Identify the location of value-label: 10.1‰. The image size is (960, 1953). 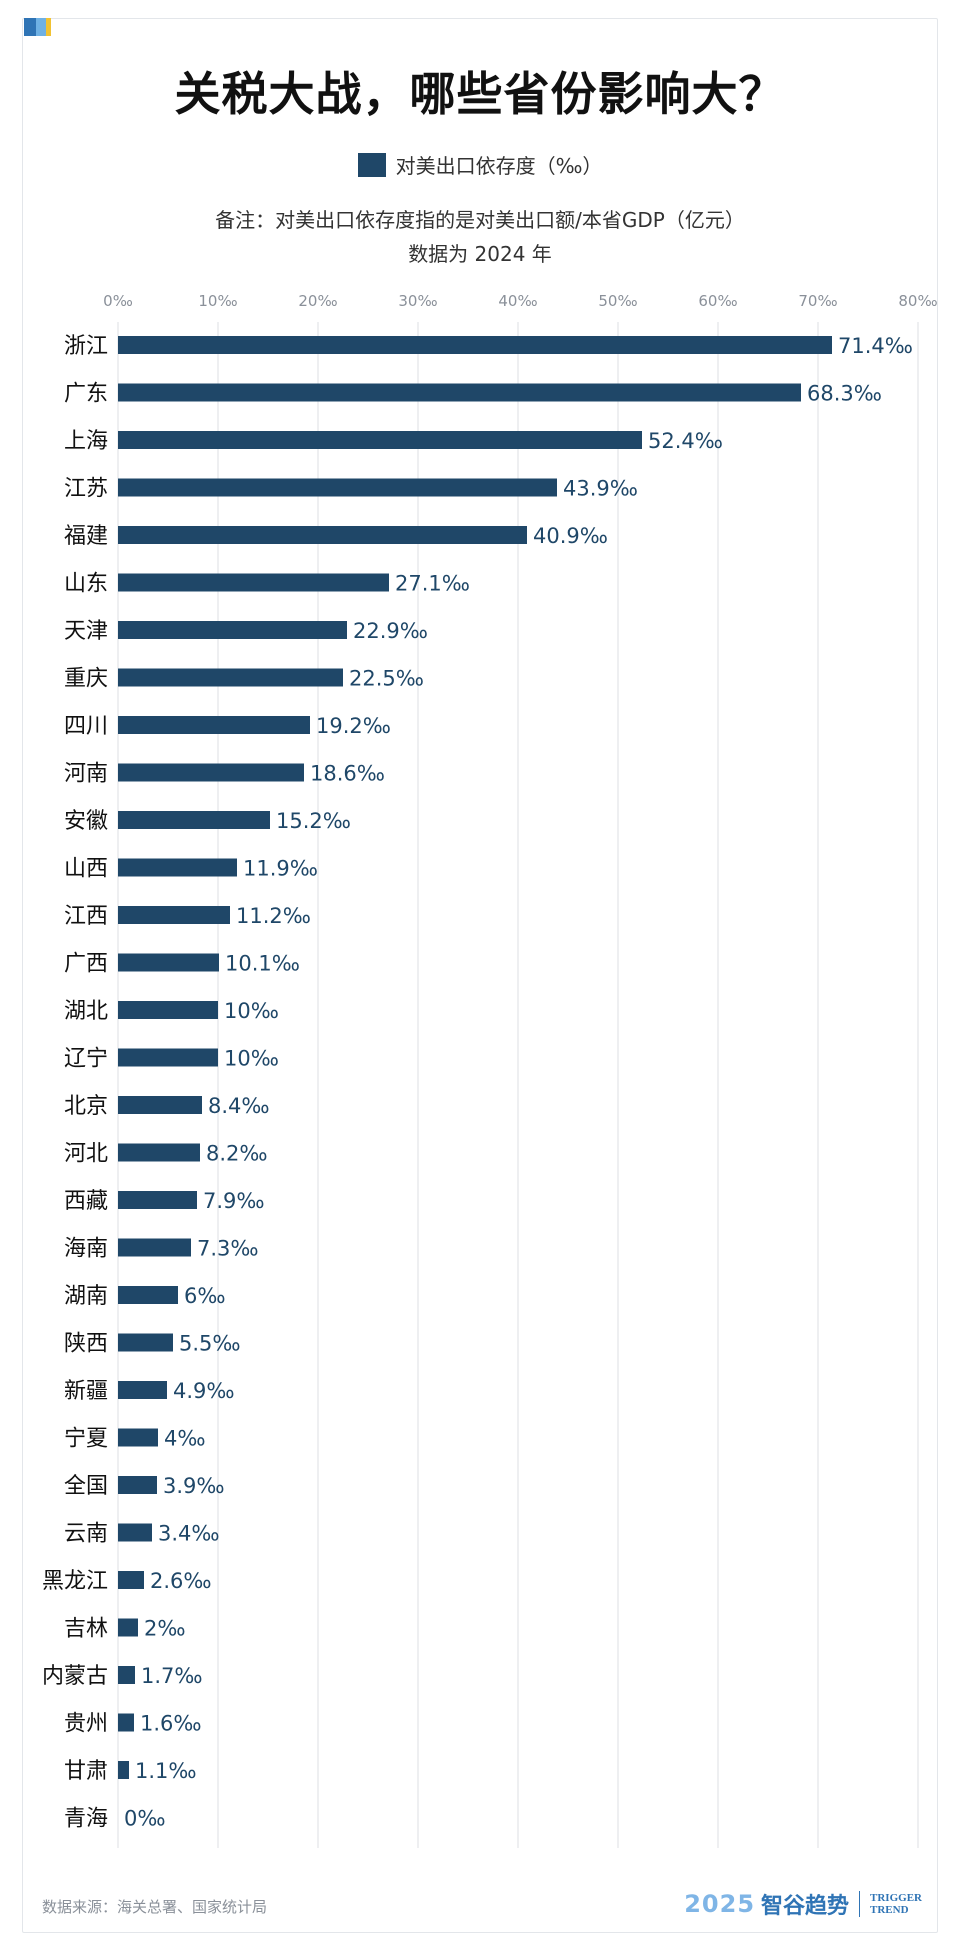
(262, 964).